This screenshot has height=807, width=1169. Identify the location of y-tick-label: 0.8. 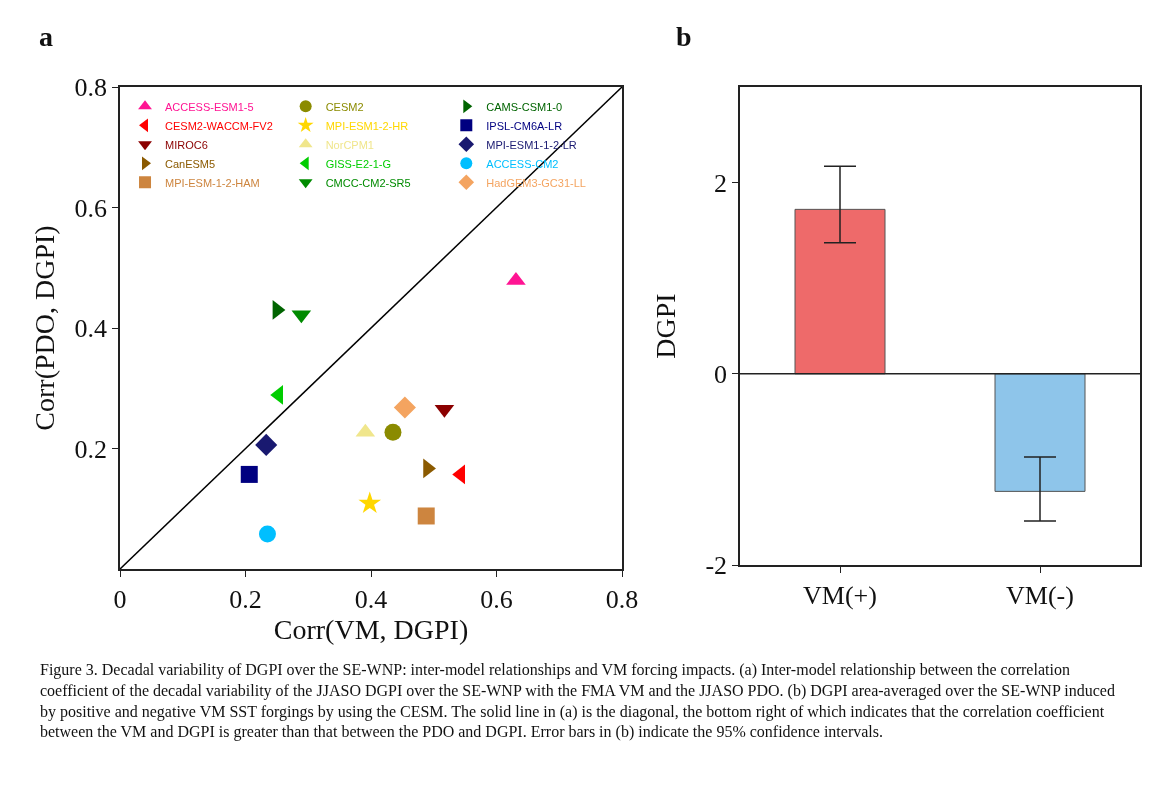
(91, 88).